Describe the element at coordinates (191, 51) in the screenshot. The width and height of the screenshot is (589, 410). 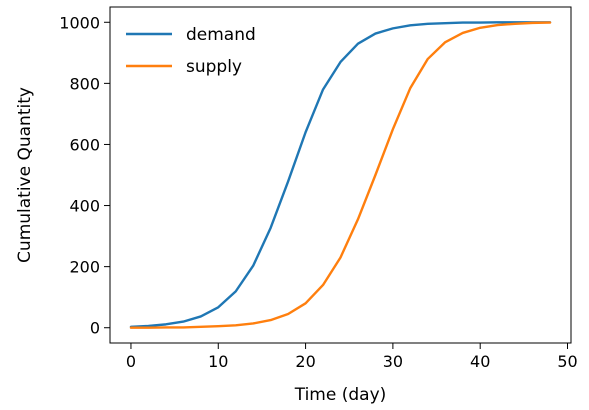
I see `legend: demand supply` at that location.